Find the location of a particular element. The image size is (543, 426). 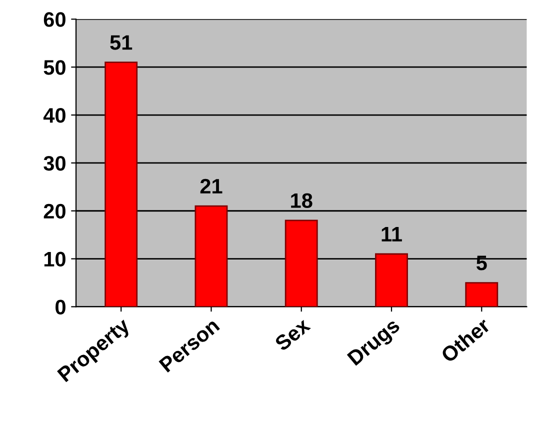

y-tick-label: 10 is located at coordinates (55, 259).